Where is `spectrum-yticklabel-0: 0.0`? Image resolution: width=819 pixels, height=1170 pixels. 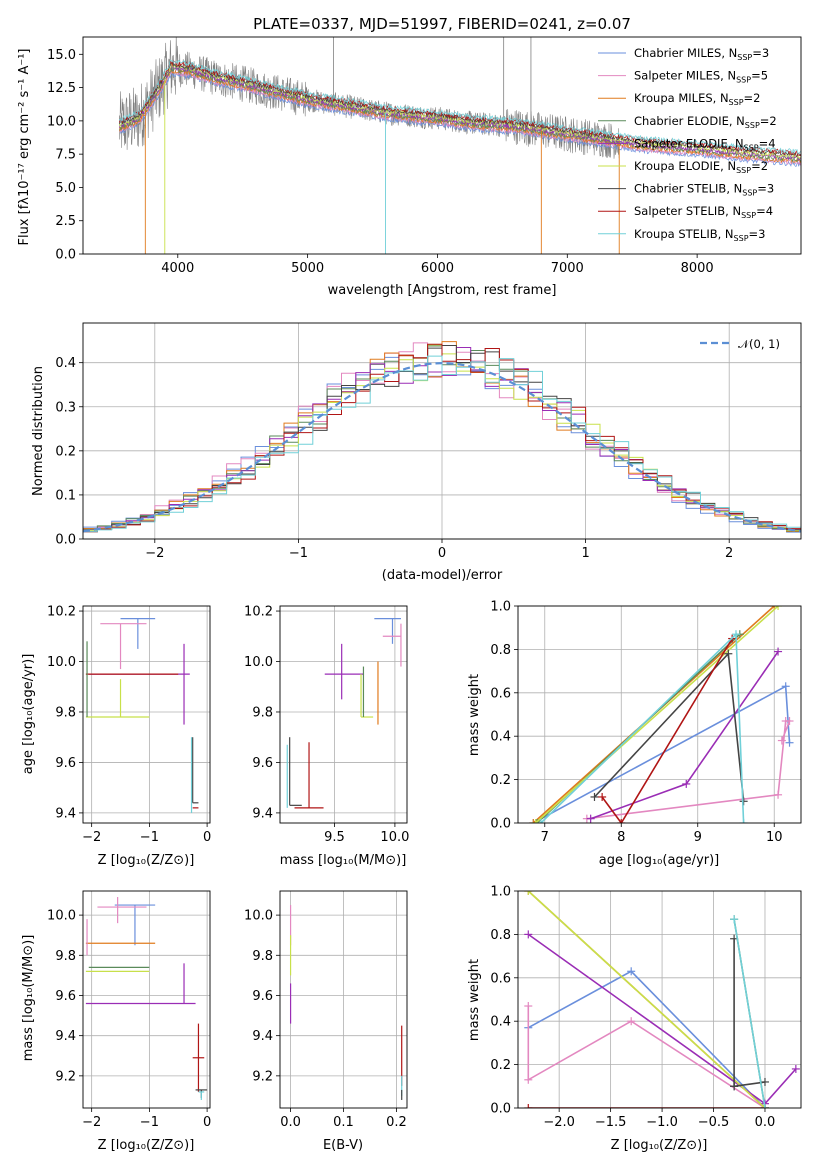
spectrum-yticklabel-0: 0.0 is located at coordinates (65, 255).